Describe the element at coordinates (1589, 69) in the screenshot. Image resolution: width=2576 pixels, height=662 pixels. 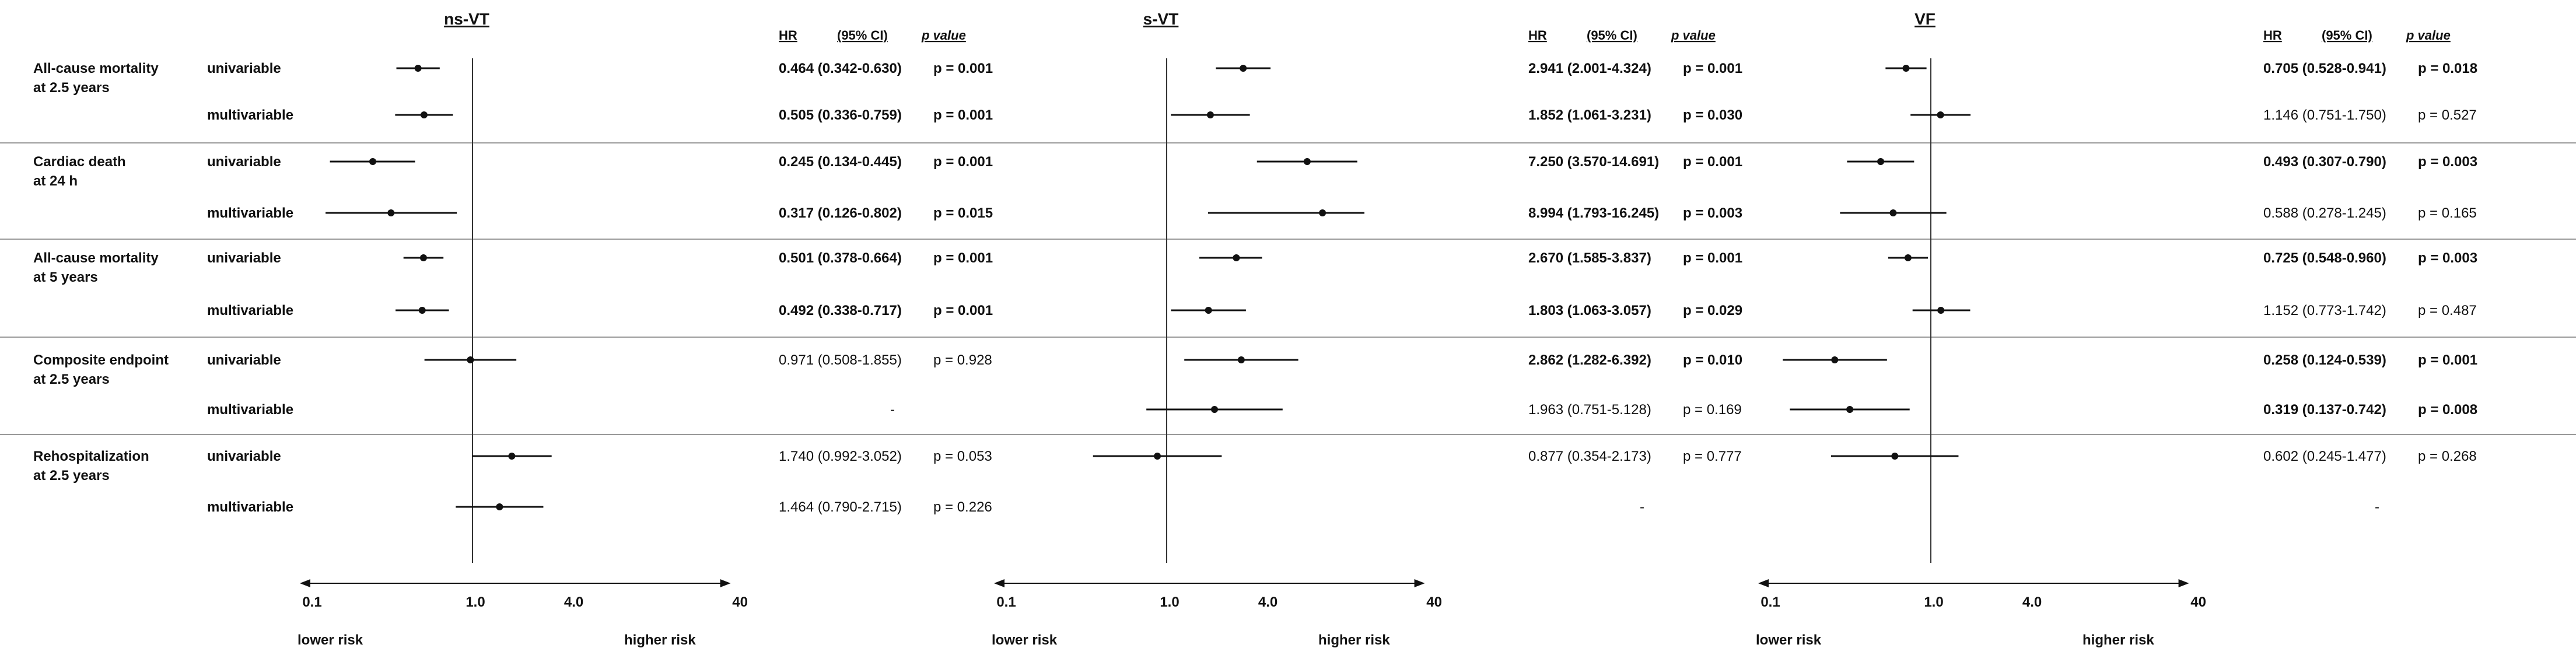
I see `hr-ci-label: 2.941 (2.001-4.324)` at that location.